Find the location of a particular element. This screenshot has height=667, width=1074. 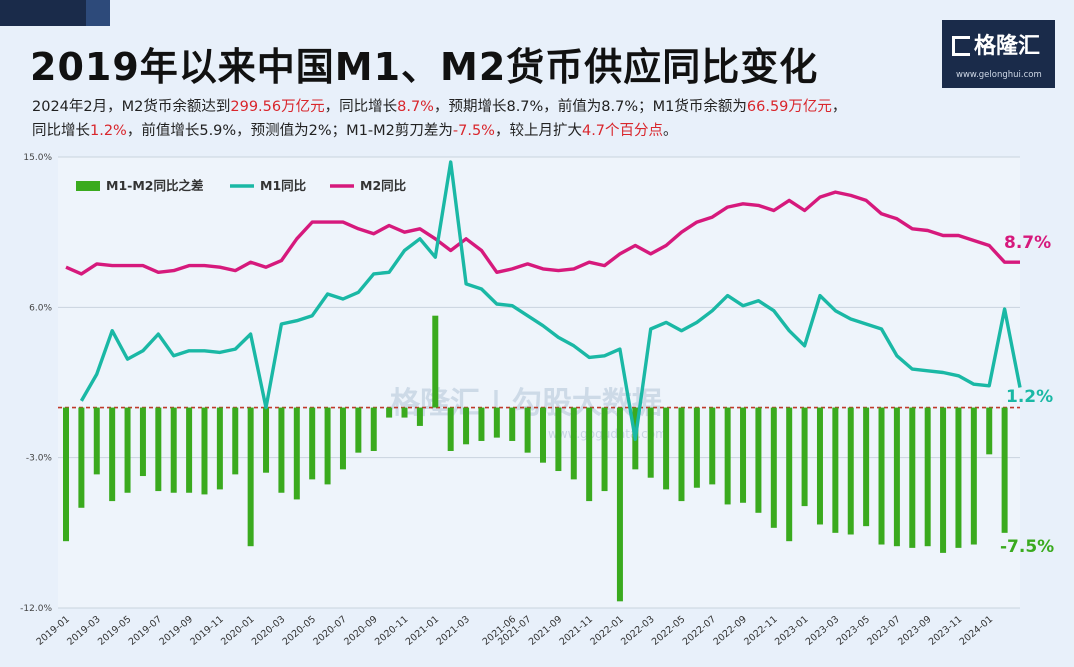

x-tick-label: 2020-09 is located at coordinates (360, 631).